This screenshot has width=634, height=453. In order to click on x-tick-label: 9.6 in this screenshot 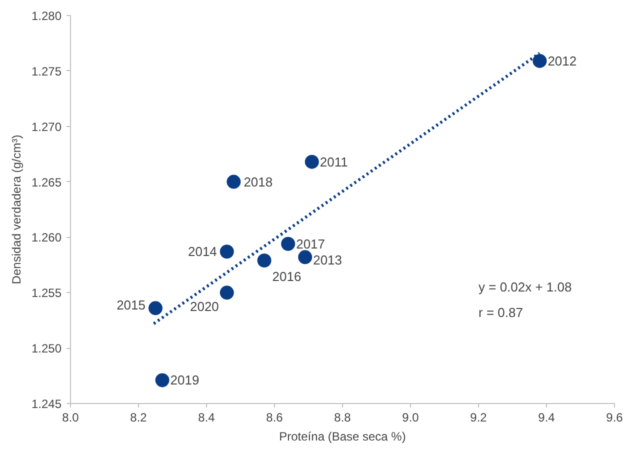, I will do `click(615, 417)`.